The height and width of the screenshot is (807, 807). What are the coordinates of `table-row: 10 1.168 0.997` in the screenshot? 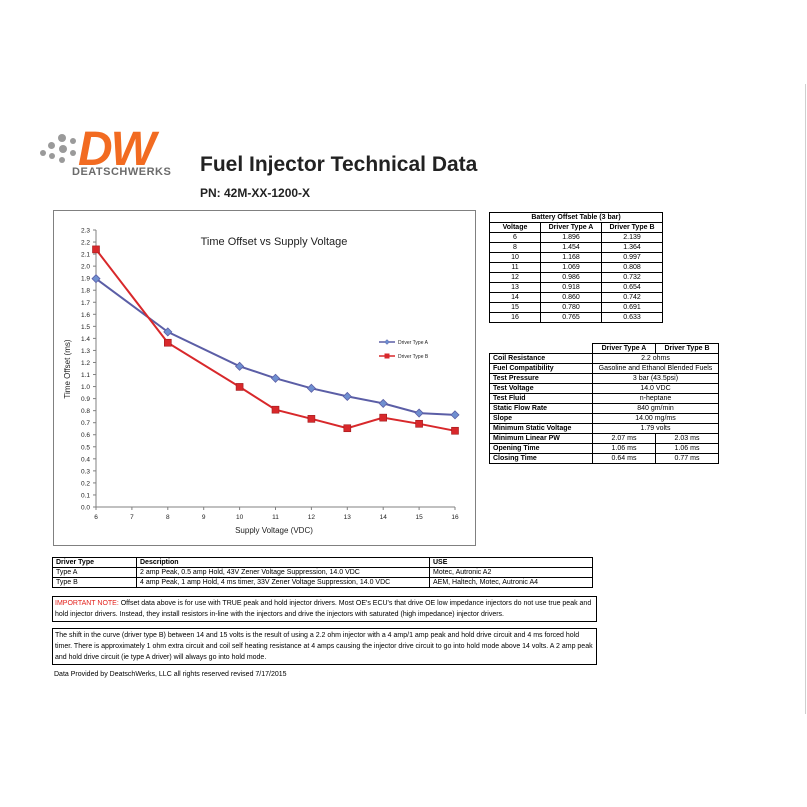 It's located at (576, 257).